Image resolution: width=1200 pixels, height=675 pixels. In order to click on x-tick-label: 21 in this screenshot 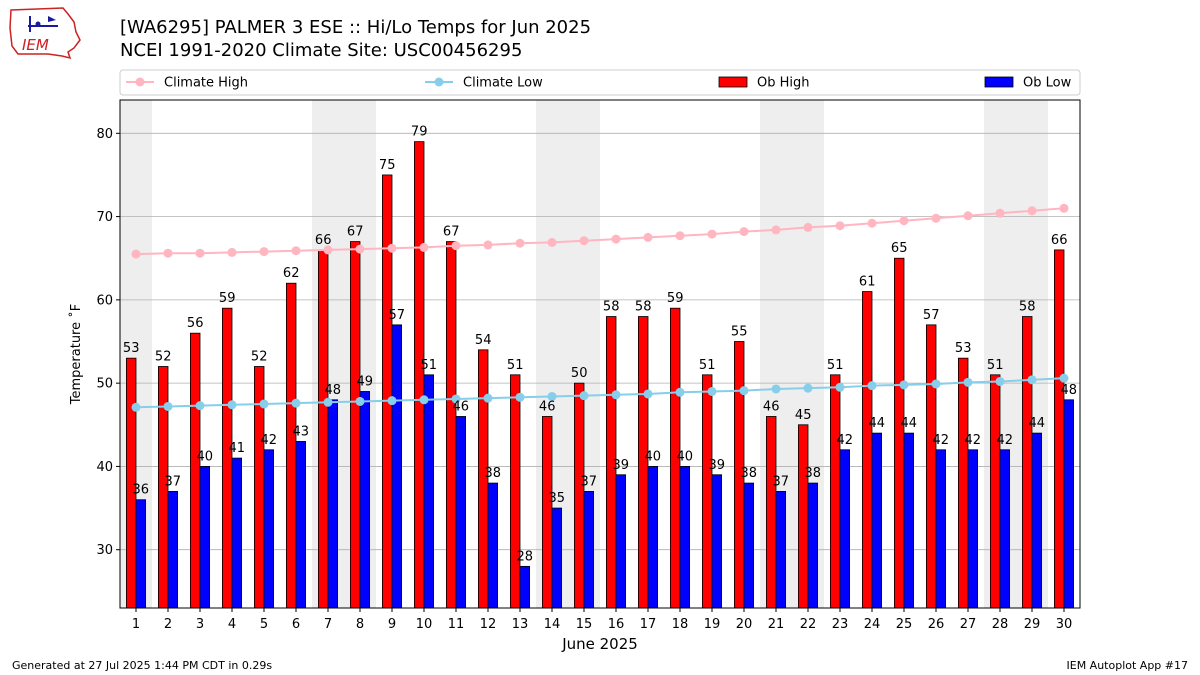, I will do `click(776, 624)`.